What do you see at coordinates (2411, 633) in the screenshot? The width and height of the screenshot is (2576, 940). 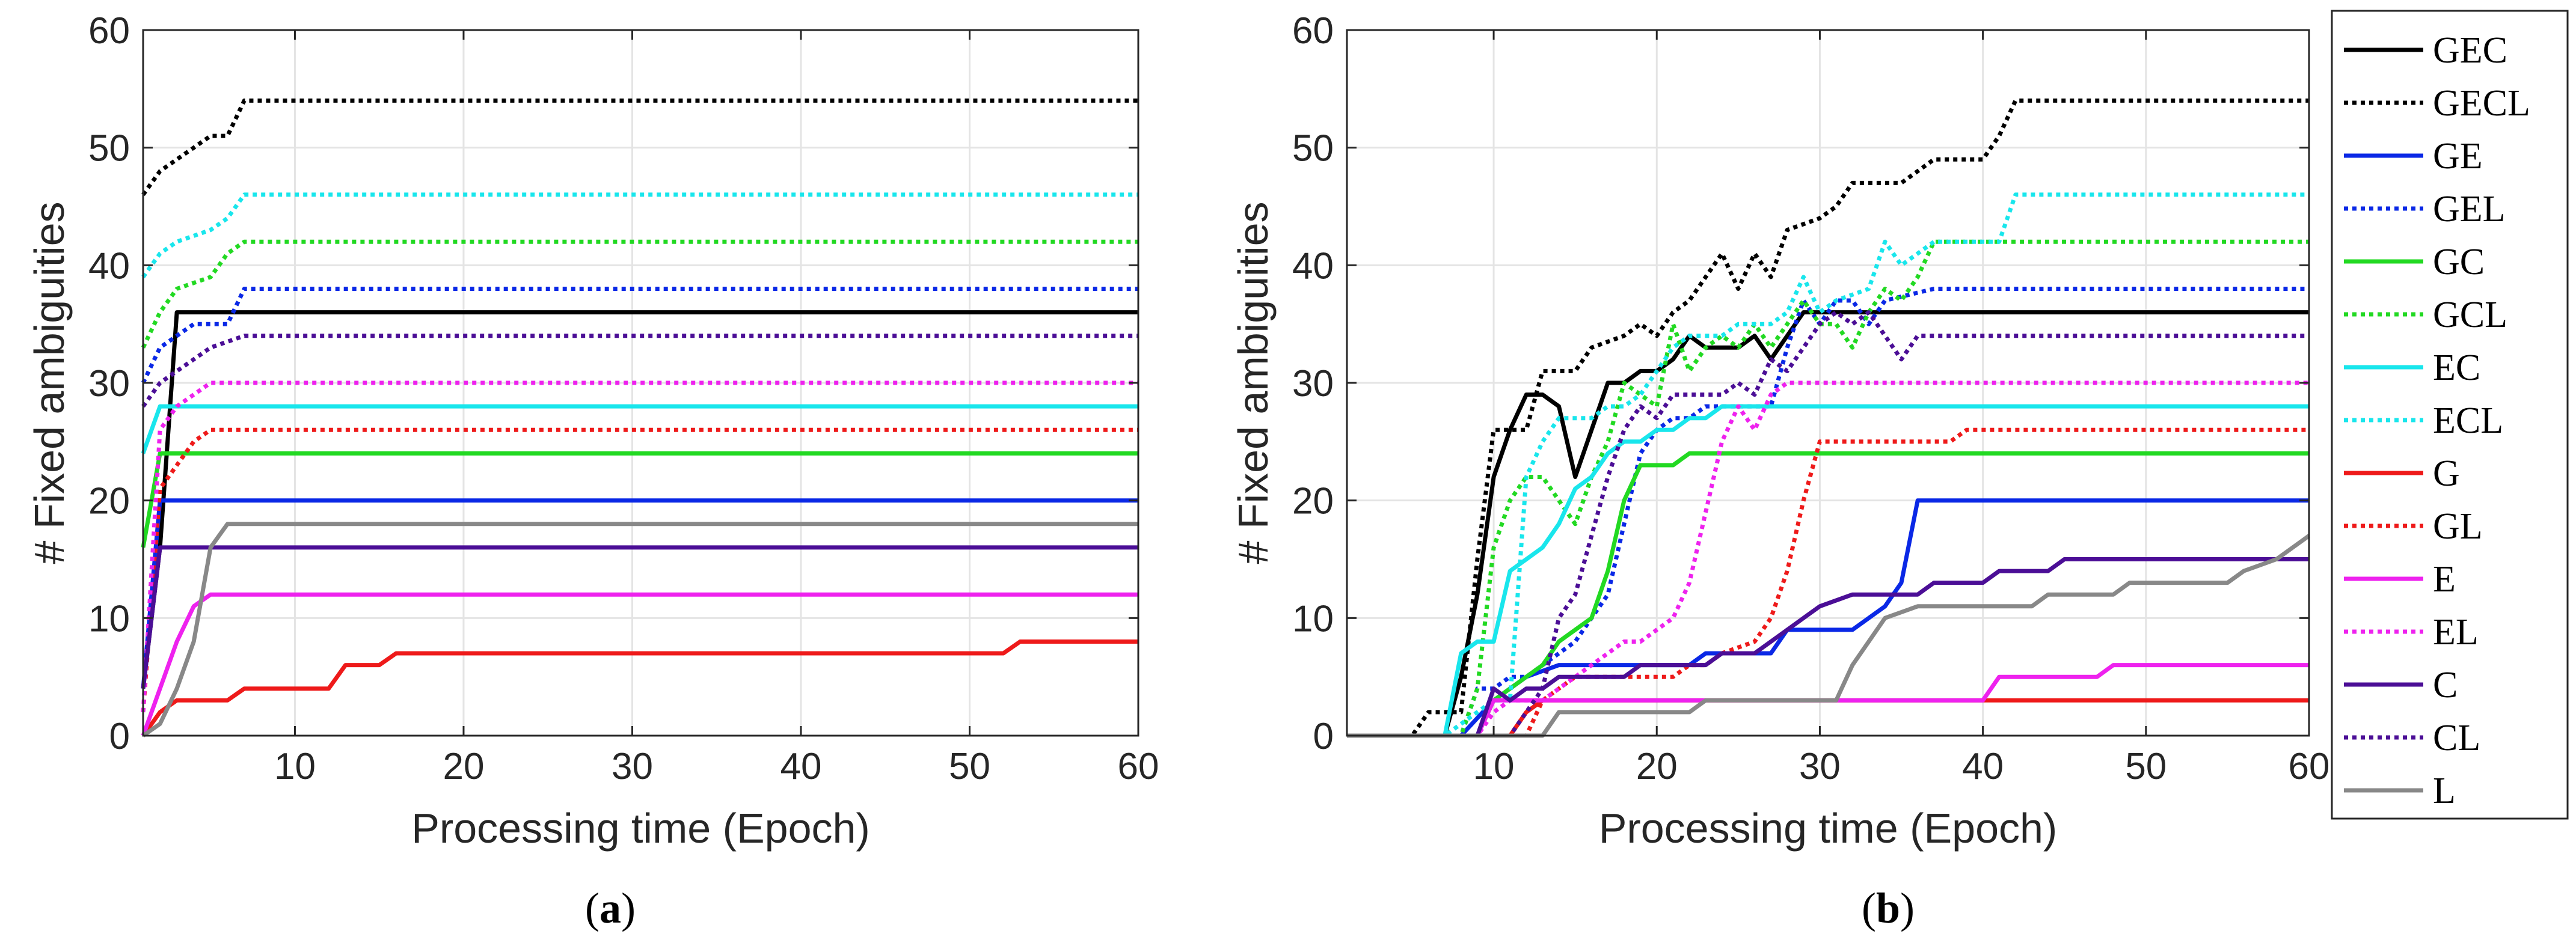 I see `legend-item-el: EL` at bounding box center [2411, 633].